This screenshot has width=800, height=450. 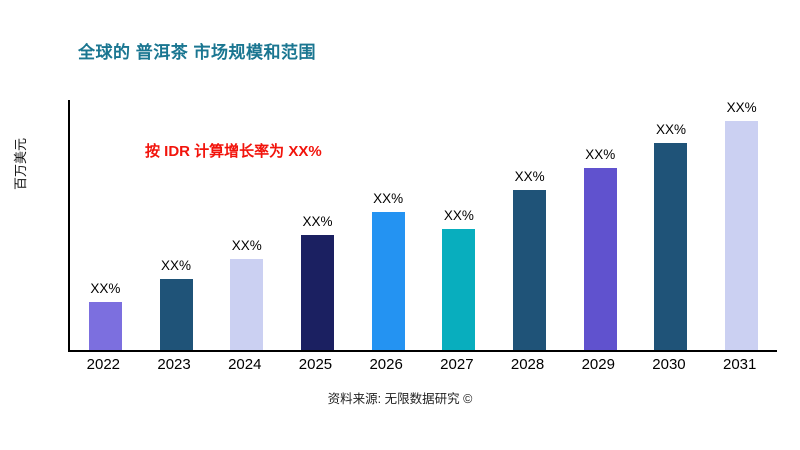 I want to click on bar-column-2022: XX%, so click(x=105, y=225).